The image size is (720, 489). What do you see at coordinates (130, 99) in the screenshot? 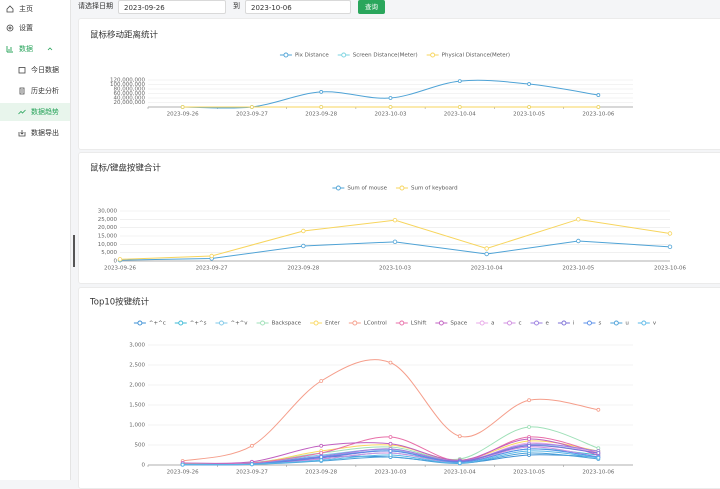
I see `y-tick-label: 40,000,000` at bounding box center [130, 99].